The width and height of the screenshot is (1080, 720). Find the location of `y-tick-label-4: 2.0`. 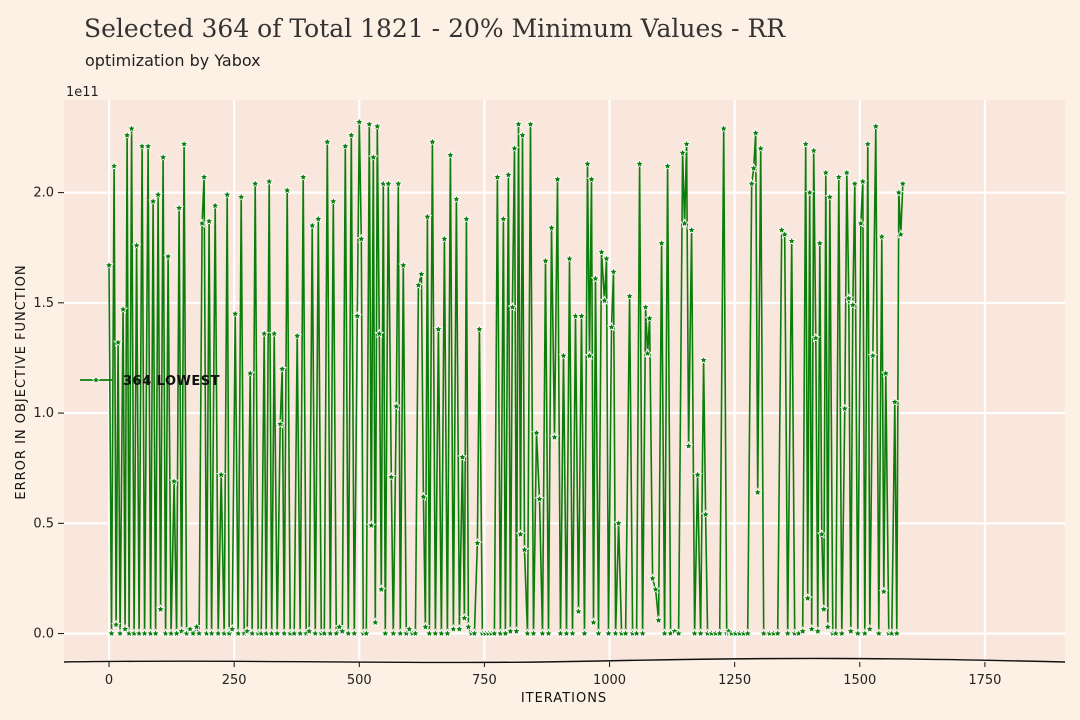

y-tick-label-4: 2.0 is located at coordinates (43, 193).